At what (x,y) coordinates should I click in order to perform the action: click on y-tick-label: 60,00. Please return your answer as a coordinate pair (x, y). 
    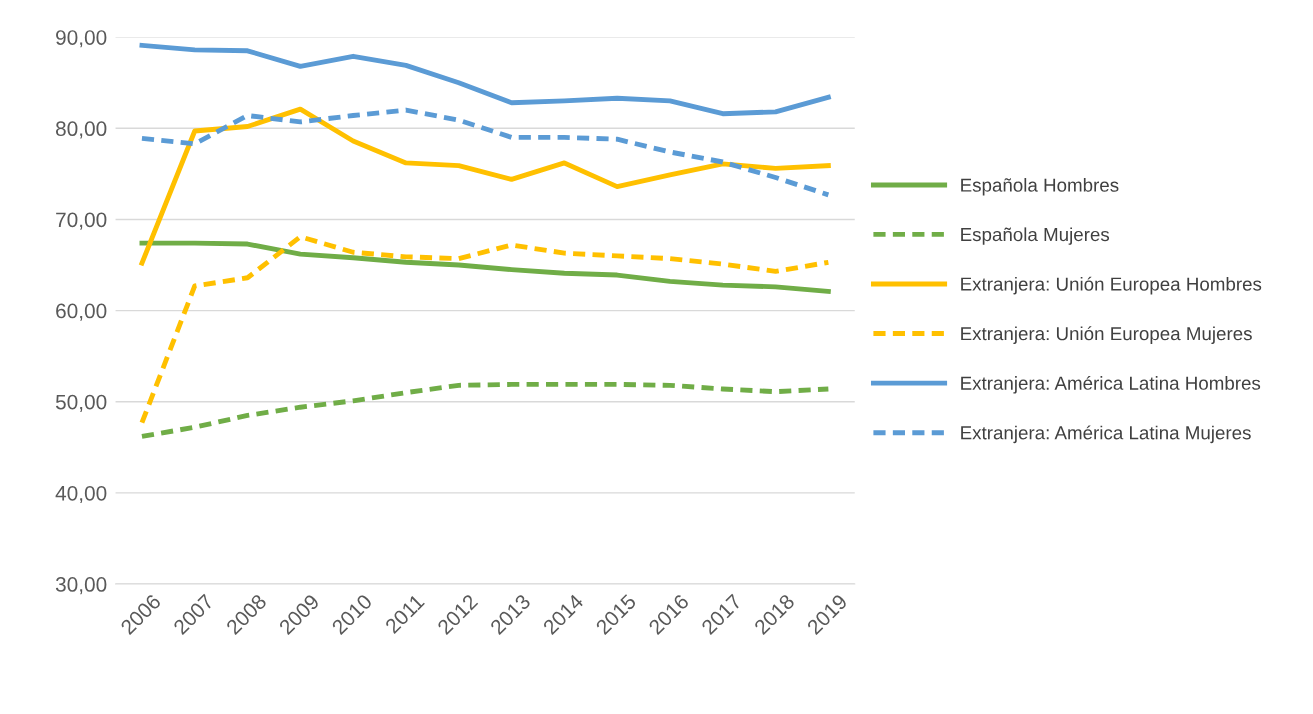
    Looking at the image, I should click on (81, 312).